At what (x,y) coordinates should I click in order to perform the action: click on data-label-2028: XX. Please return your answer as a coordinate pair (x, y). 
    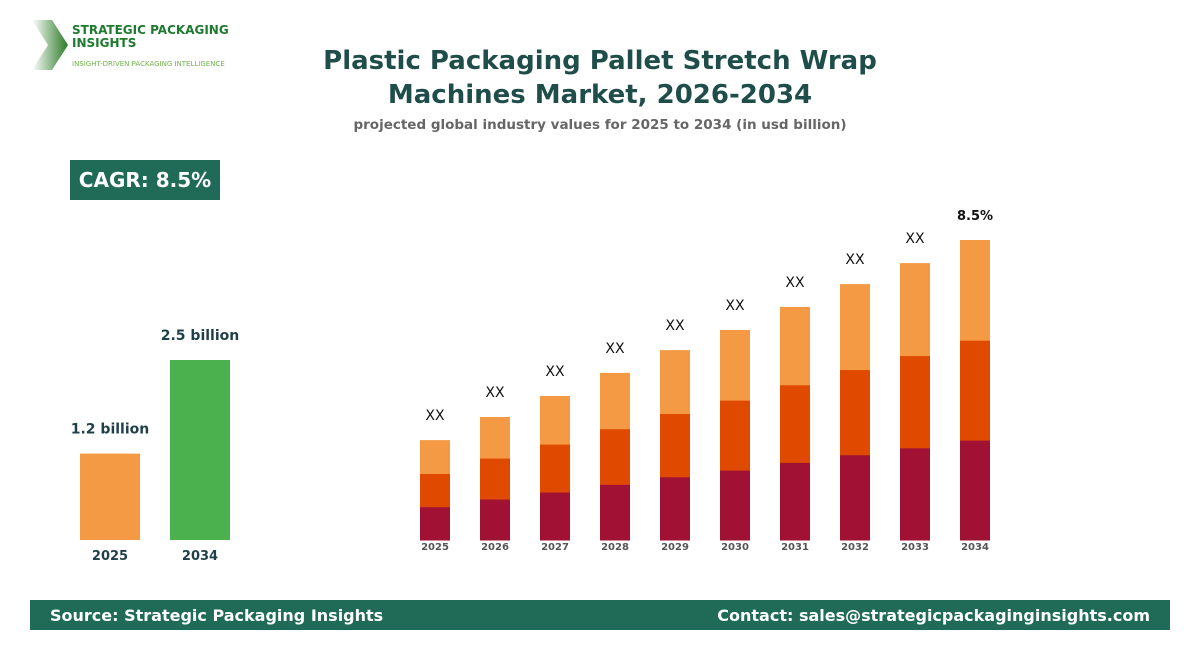
    Looking at the image, I should click on (615, 349).